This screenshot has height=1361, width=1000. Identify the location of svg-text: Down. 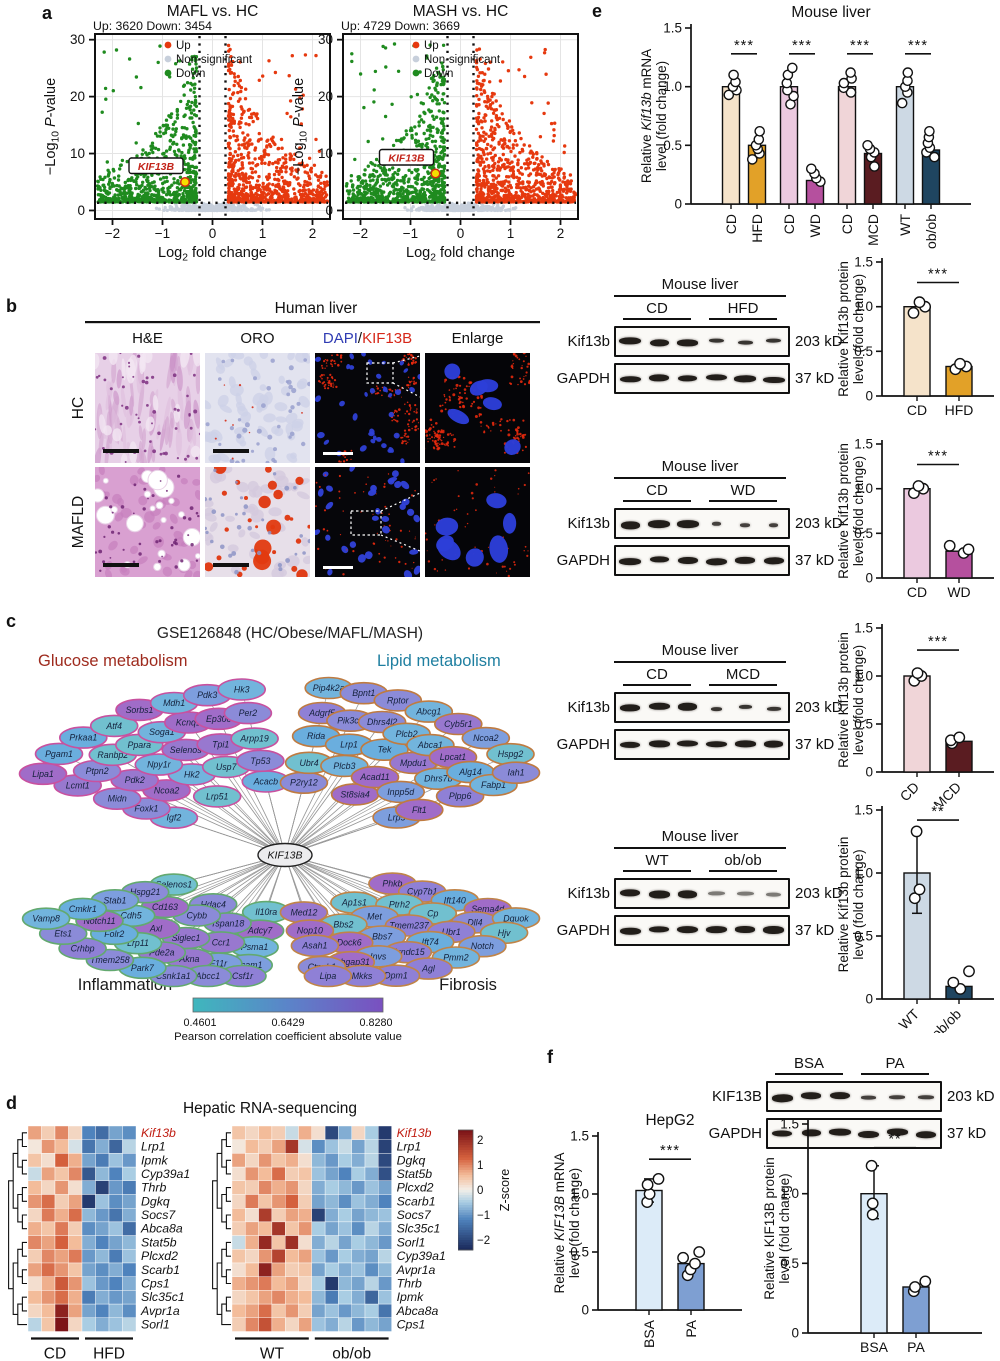
(190, 74).